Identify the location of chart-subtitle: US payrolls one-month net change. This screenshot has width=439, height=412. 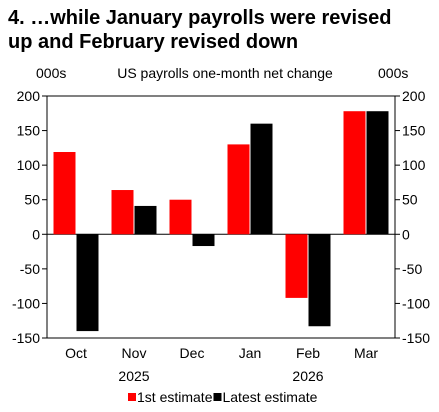
(225, 73).